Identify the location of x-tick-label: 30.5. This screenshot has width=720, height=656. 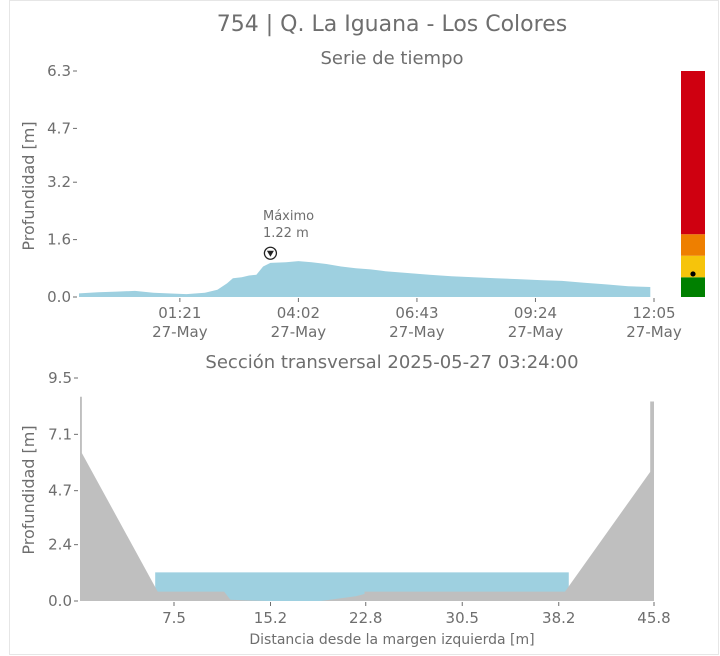
(462, 618).